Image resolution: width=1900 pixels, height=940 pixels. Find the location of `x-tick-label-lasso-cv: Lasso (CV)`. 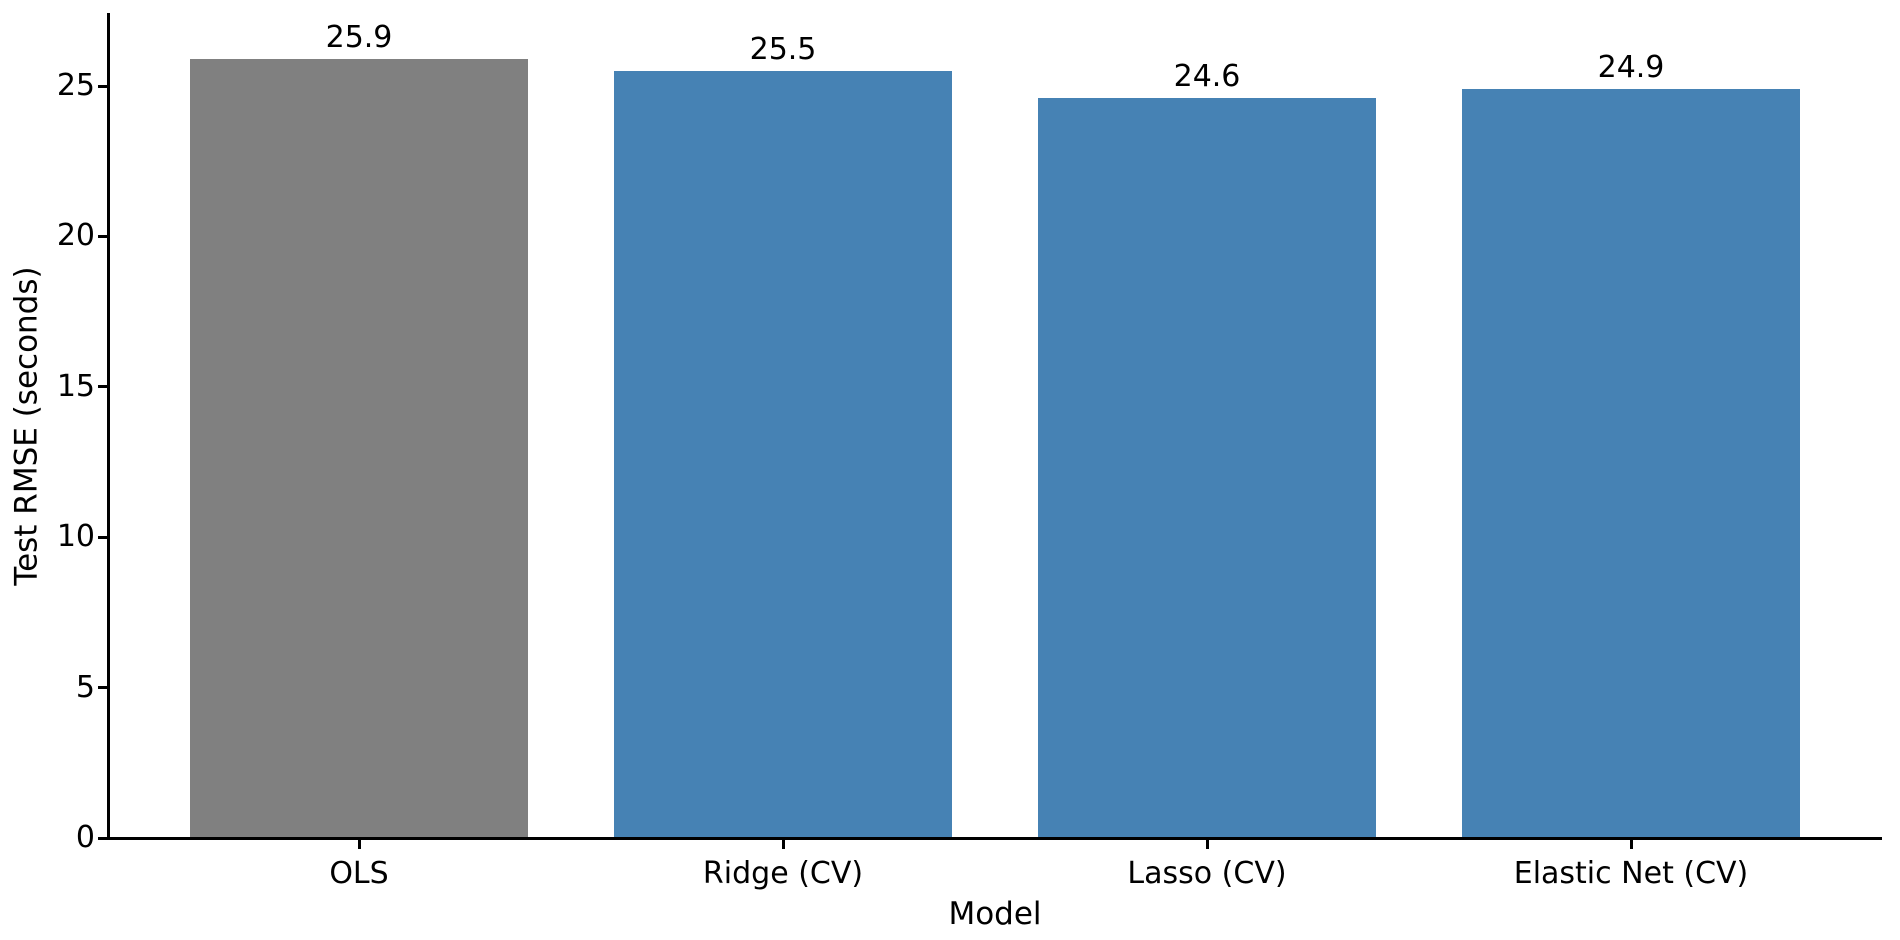

x-tick-label-lasso-cv: Lasso (CV) is located at coordinates (1207, 873).